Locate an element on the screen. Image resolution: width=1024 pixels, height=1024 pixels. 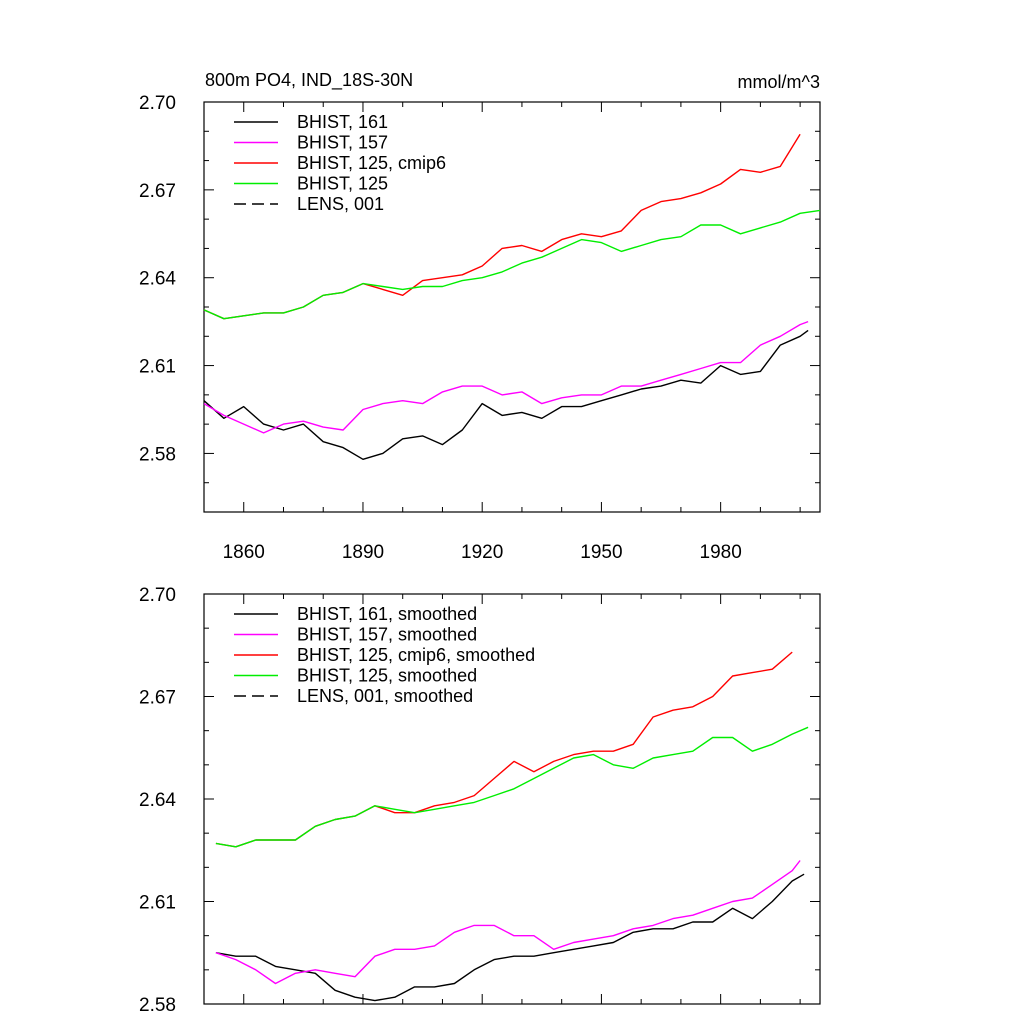
legend-label: BHIST, 161 is located at coordinates (342, 122).